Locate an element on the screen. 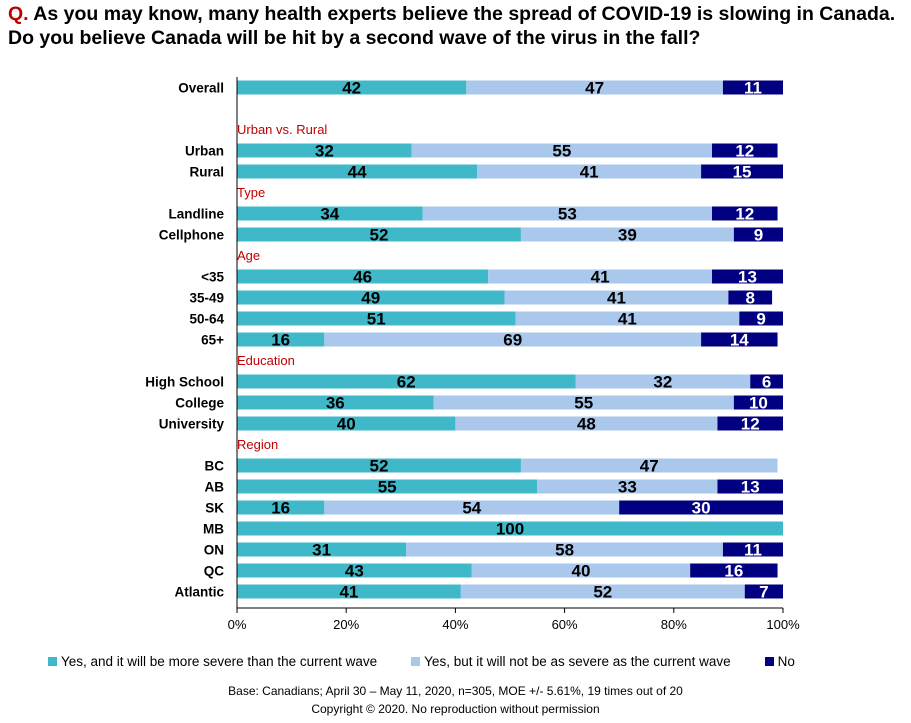 This screenshot has width=911, height=723. row-label-landline: Landline is located at coordinates (196, 214).